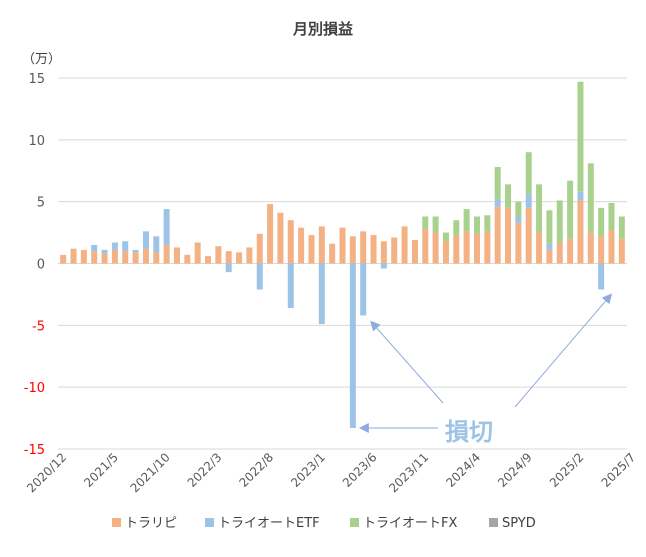 This screenshot has height=557, width=646. What do you see at coordinates (36, 141) in the screenshot?
I see `y-tick-label: 10` at bounding box center [36, 141].